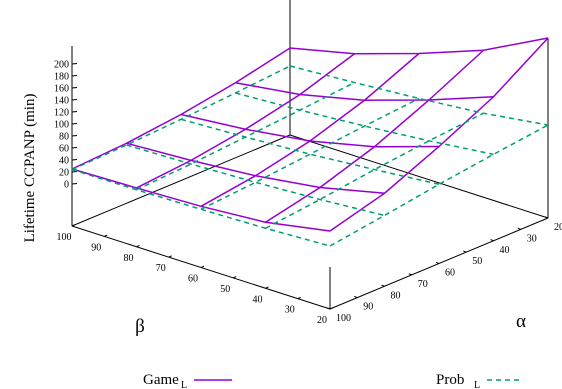 The width and height of the screenshot is (562, 389). What do you see at coordinates (184, 384) in the screenshot?
I see `legend-game-subscript: L` at bounding box center [184, 384].